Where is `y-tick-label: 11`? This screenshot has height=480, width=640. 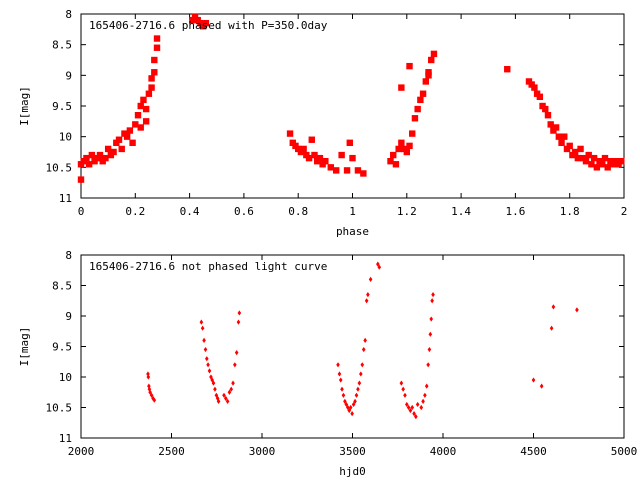
y-tick-label: 11 is located at coordinates (65, 438).